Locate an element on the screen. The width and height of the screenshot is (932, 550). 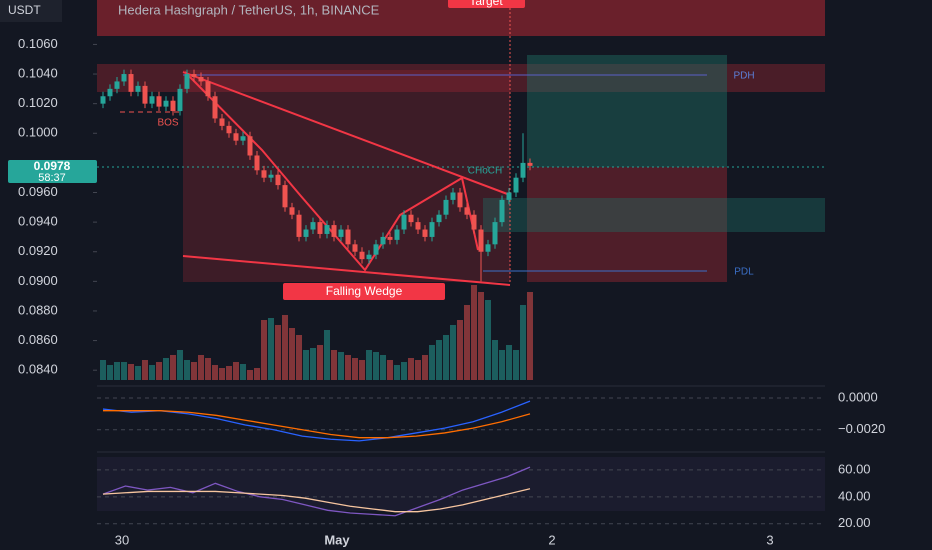
countdown: 58:37 is located at coordinates (52, 178).